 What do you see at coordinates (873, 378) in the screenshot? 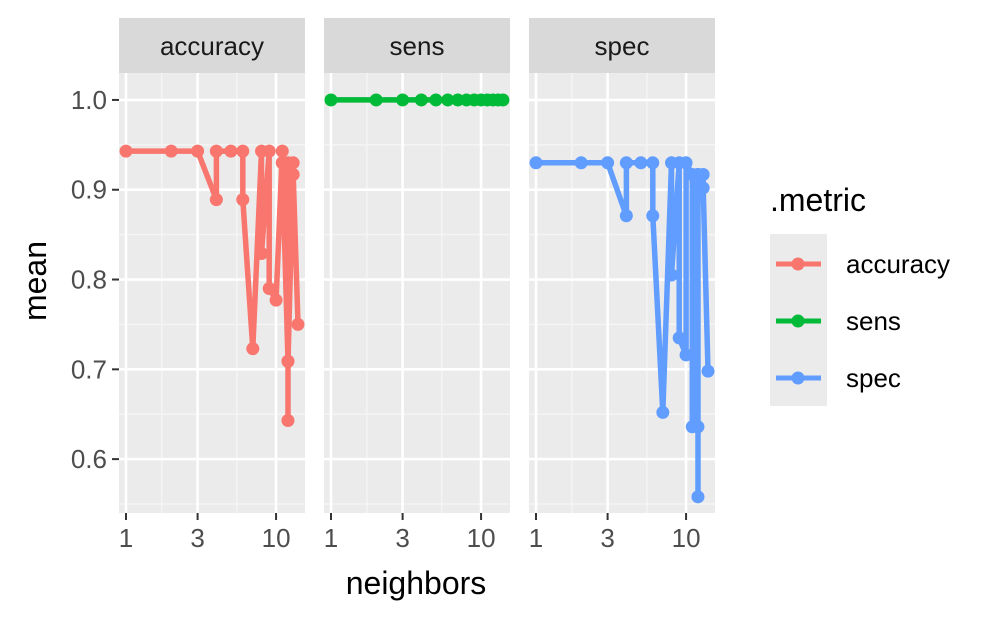
I see `legend-label: spec` at bounding box center [873, 378].